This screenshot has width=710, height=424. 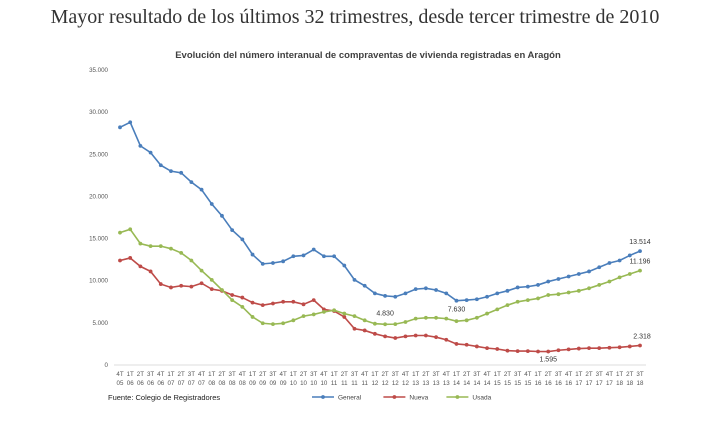 What do you see at coordinates (481, 397) in the screenshot?
I see `legend-label: Usada` at bounding box center [481, 397].